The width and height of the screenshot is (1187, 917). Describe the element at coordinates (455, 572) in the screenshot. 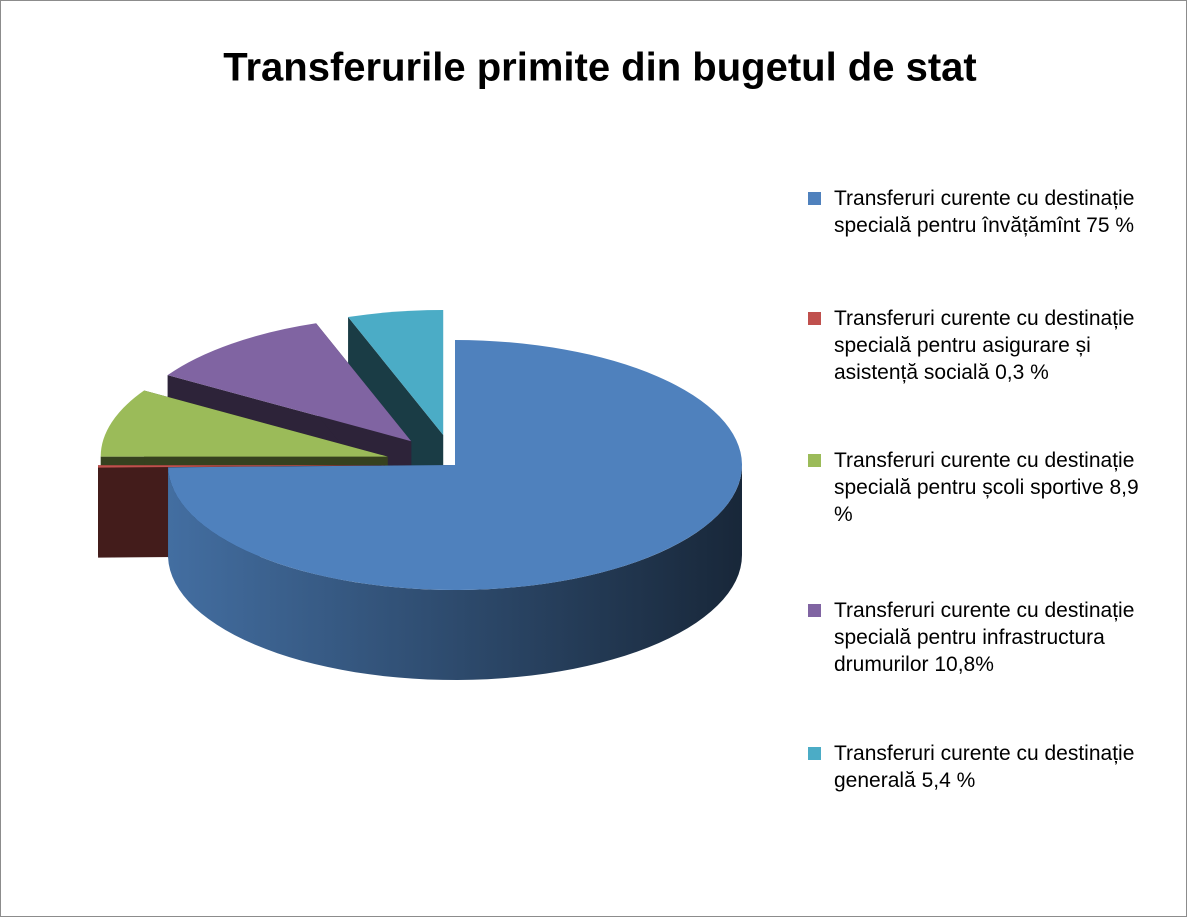

I see `slice-wall` at that location.